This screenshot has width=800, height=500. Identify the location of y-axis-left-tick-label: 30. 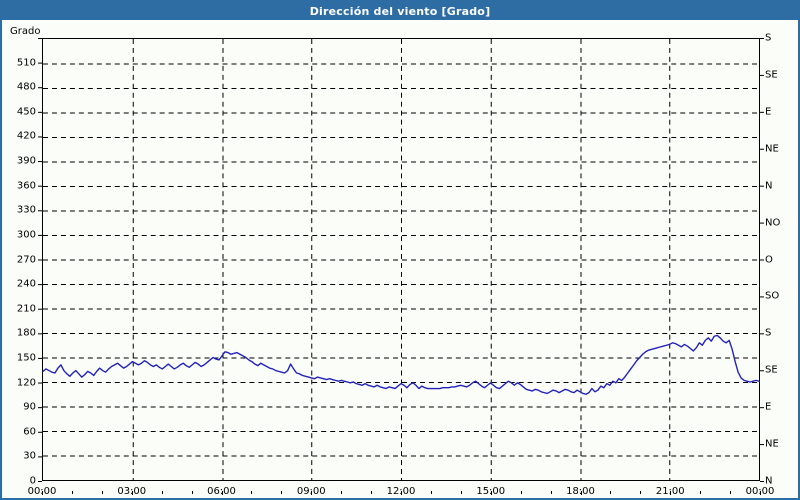
(29, 456).